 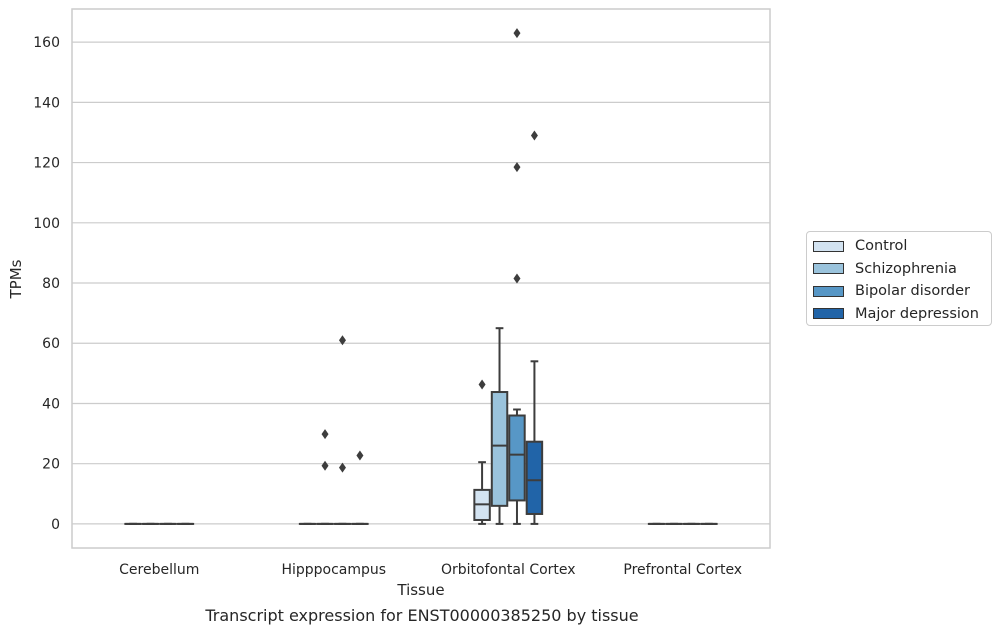 What do you see at coordinates (55, 525) in the screenshot?
I see `y-tick-label: 0` at bounding box center [55, 525].